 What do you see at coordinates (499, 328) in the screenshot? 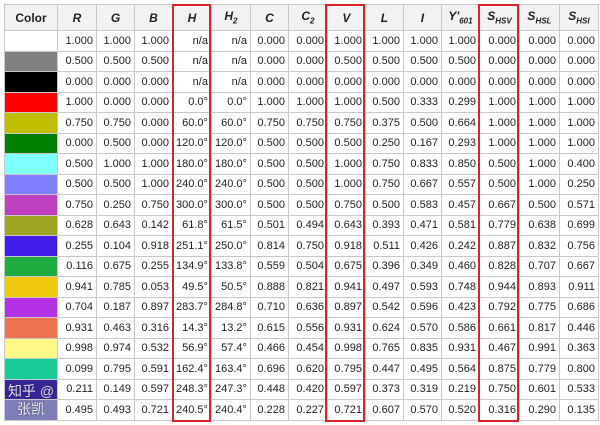
I see `table-cell: 0.661` at bounding box center [499, 328].